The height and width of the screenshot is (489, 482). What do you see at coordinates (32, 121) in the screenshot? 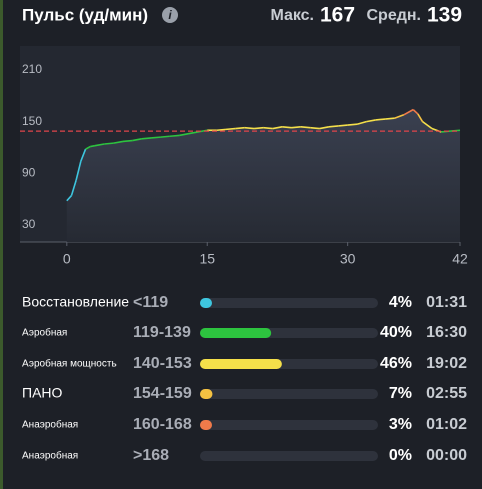
I see `y-tick-label: 150` at bounding box center [32, 121].